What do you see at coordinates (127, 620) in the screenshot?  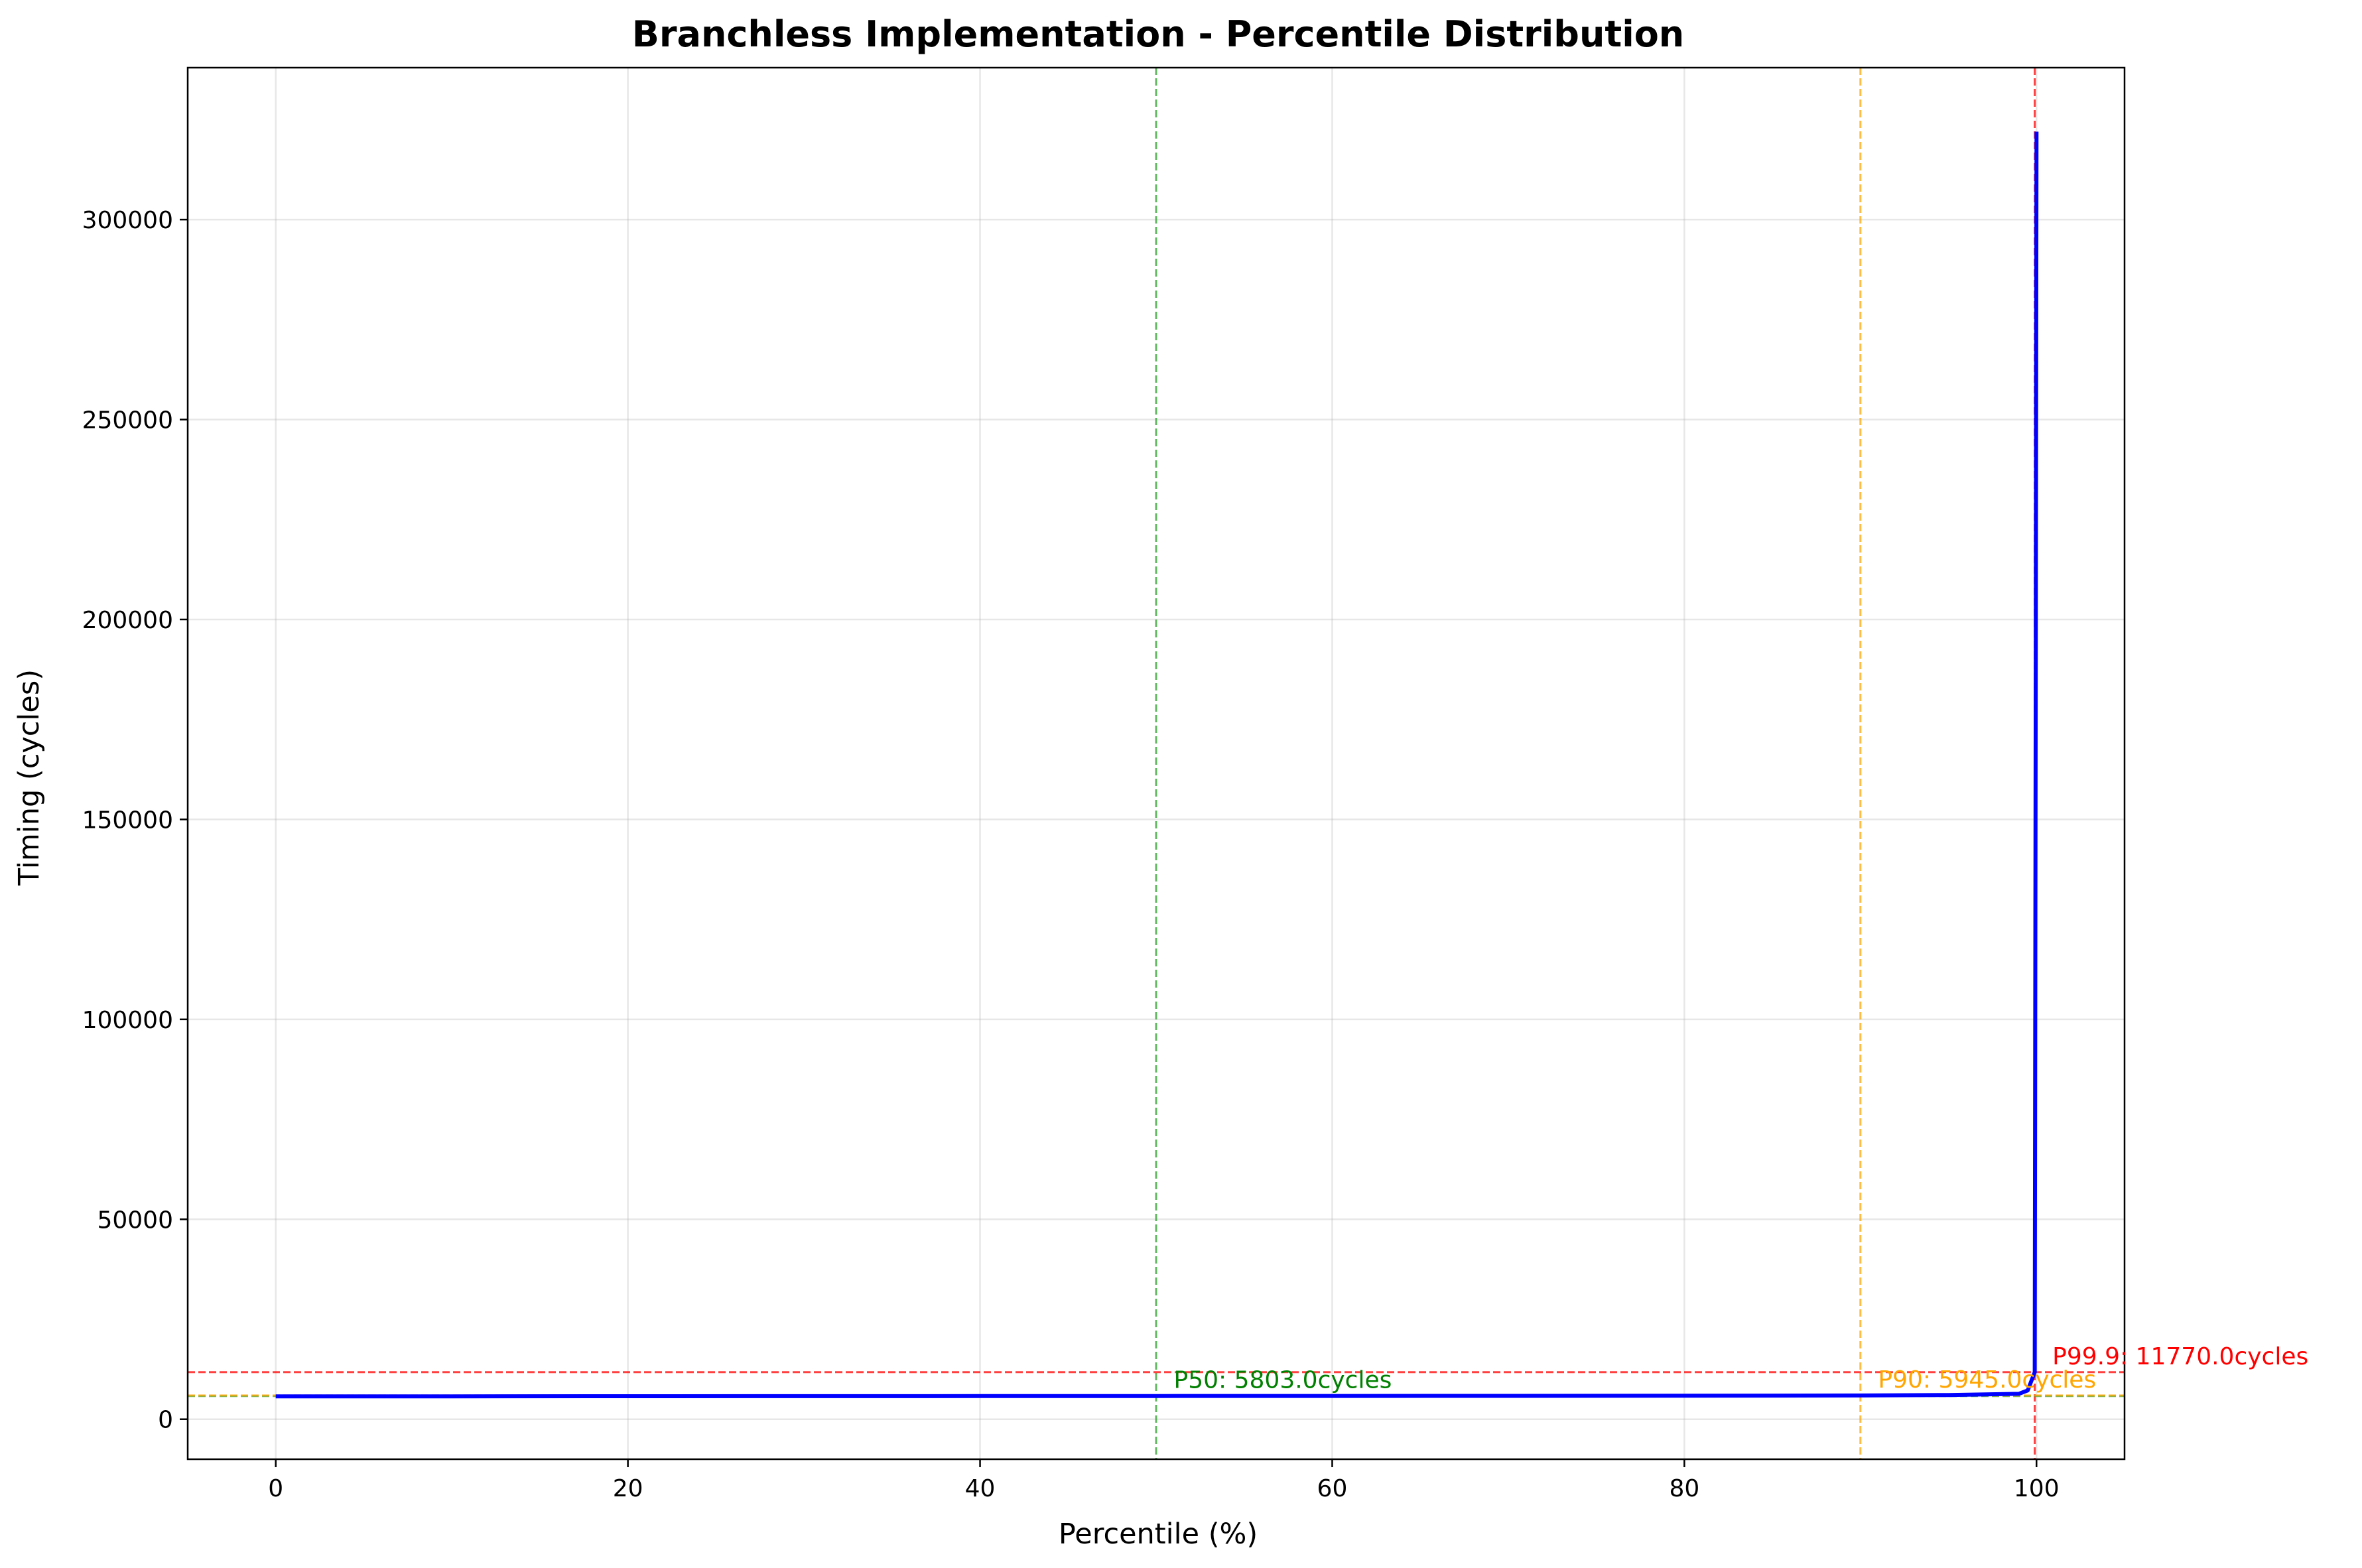 I see `y-tick-label: 200000` at bounding box center [127, 620].